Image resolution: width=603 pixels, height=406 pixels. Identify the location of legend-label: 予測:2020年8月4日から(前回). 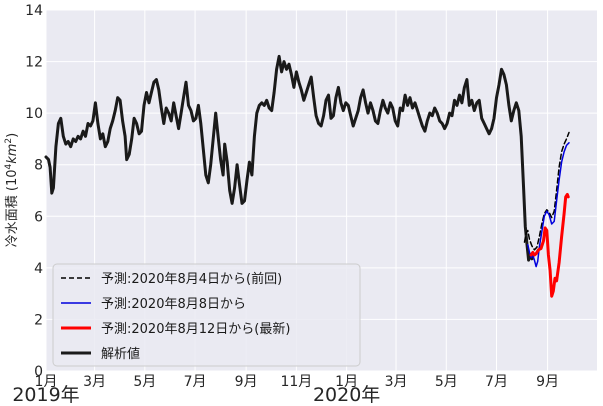
(191, 279).